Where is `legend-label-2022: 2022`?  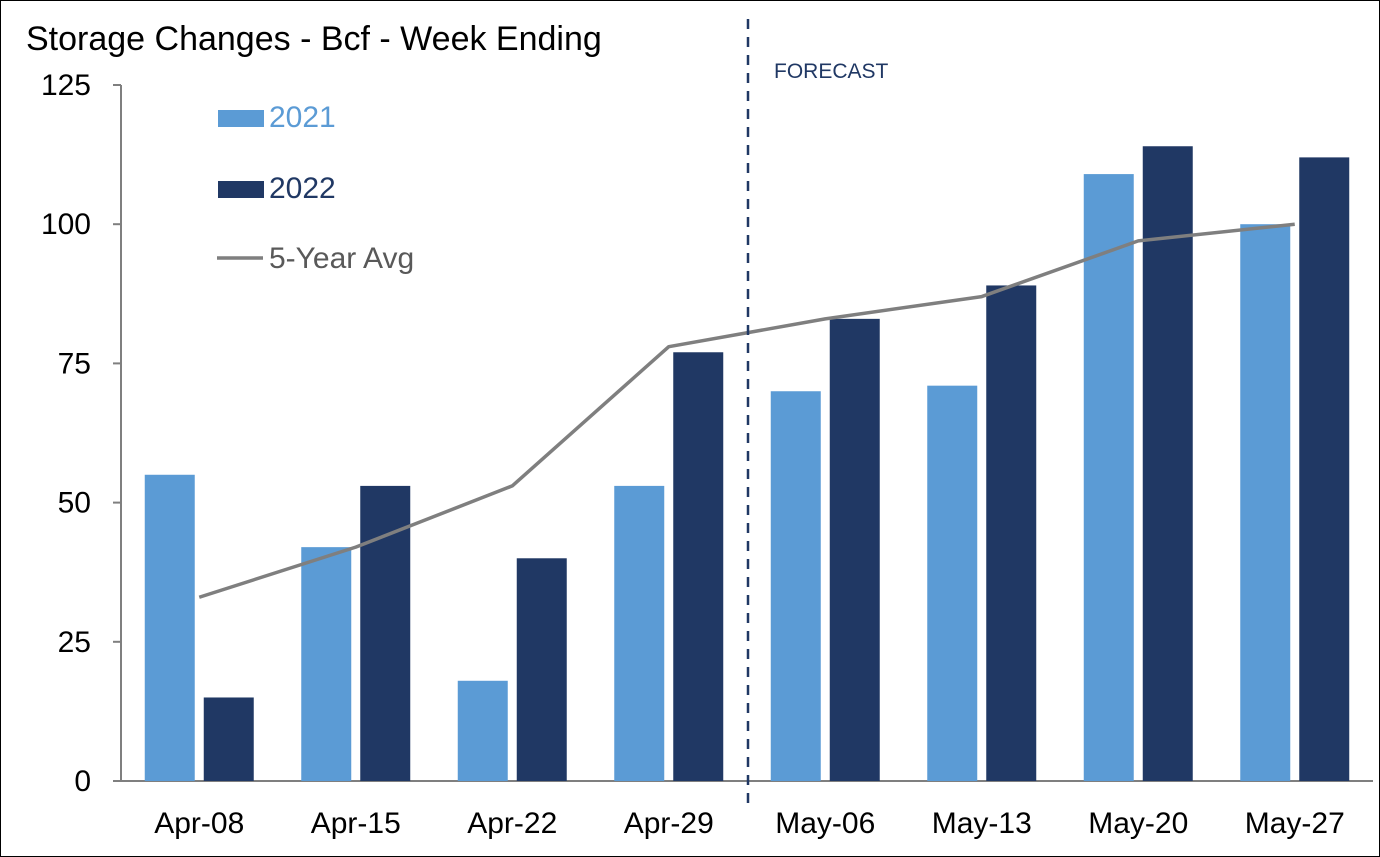
legend-label-2022: 2022 is located at coordinates (302, 188).